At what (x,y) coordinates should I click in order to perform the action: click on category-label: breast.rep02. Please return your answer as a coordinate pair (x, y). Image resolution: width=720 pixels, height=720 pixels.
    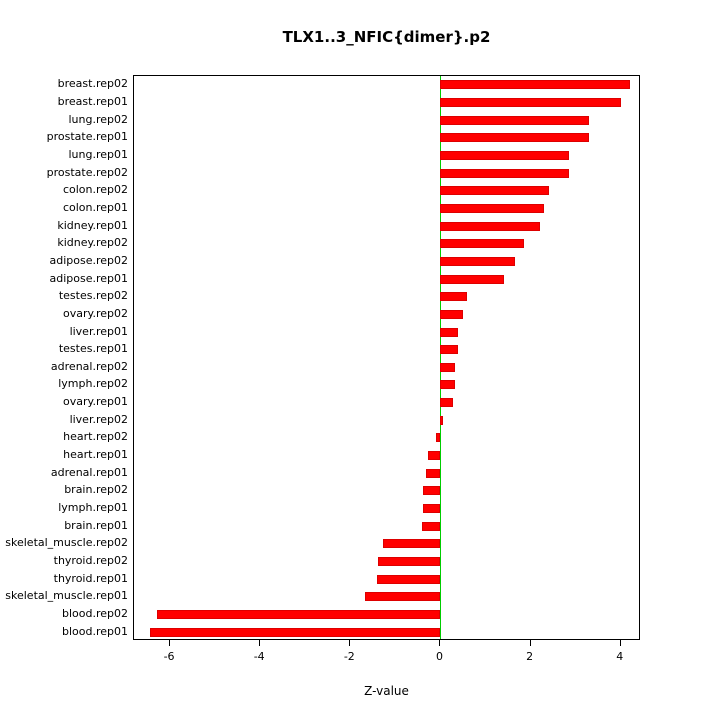
    Looking at the image, I should click on (92, 84).